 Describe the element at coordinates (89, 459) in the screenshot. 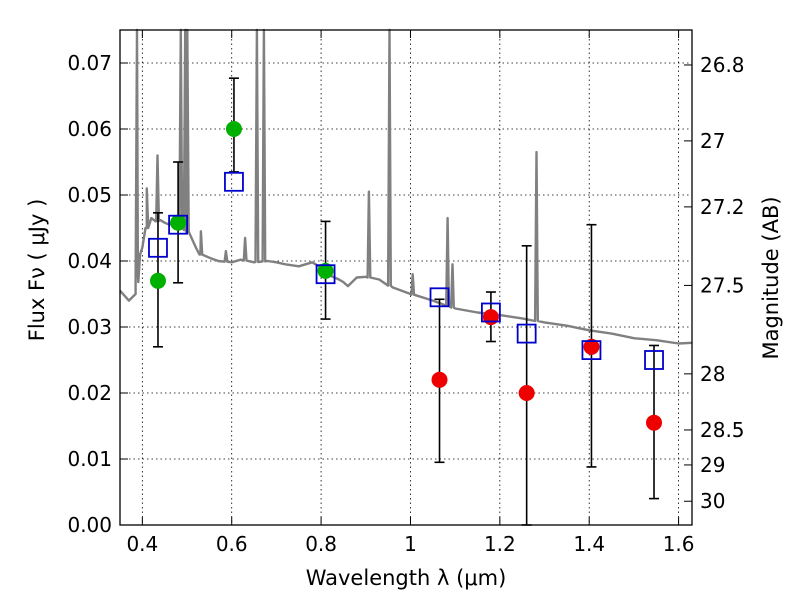

I see `y-tick-label: 0.01` at that location.